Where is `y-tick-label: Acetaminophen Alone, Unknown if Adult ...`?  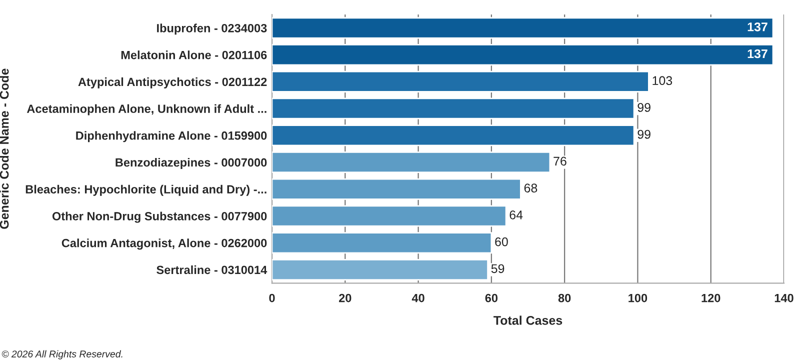
y-tick-label: Acetaminophen Alone, Unknown if Adult ... is located at coordinates (146, 110).